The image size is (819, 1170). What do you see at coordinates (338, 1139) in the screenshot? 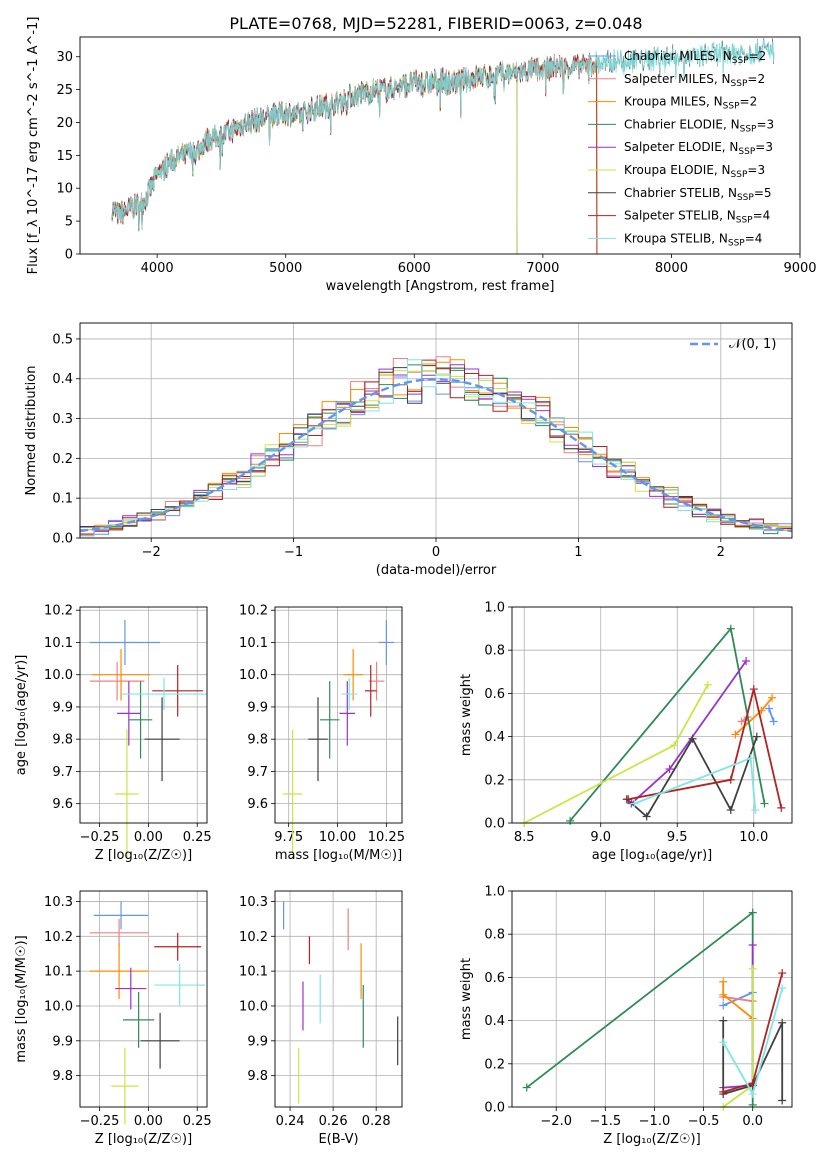
I see `x-axis-label: E(B-V)` at bounding box center [338, 1139].